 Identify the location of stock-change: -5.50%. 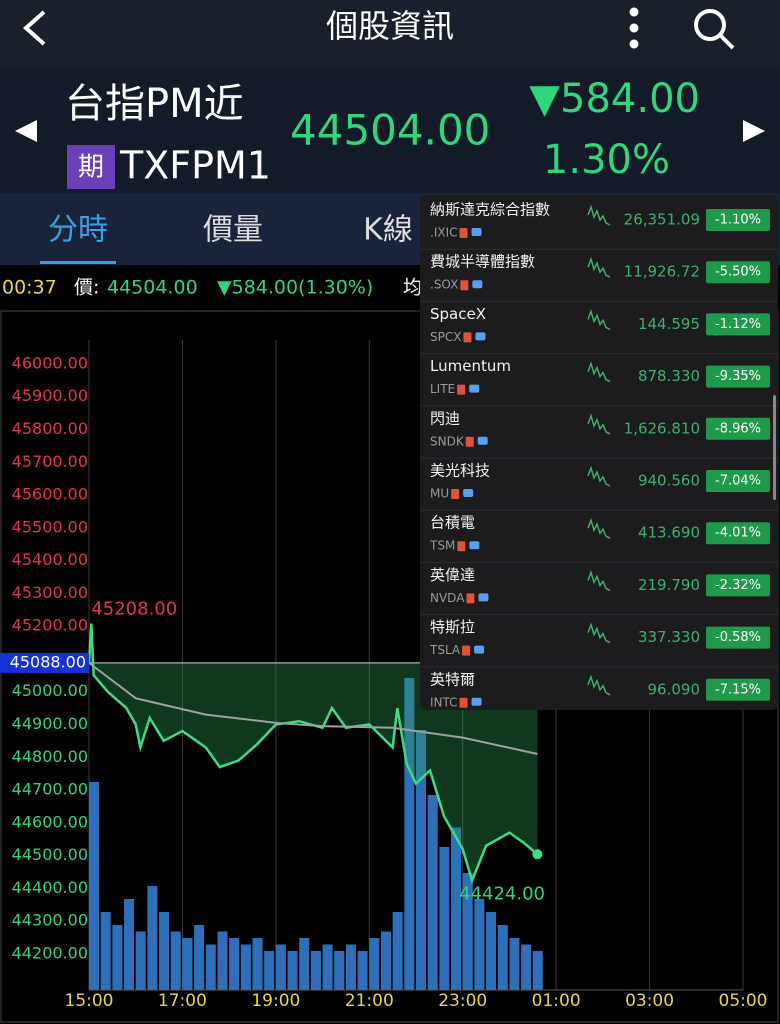
(738, 272).